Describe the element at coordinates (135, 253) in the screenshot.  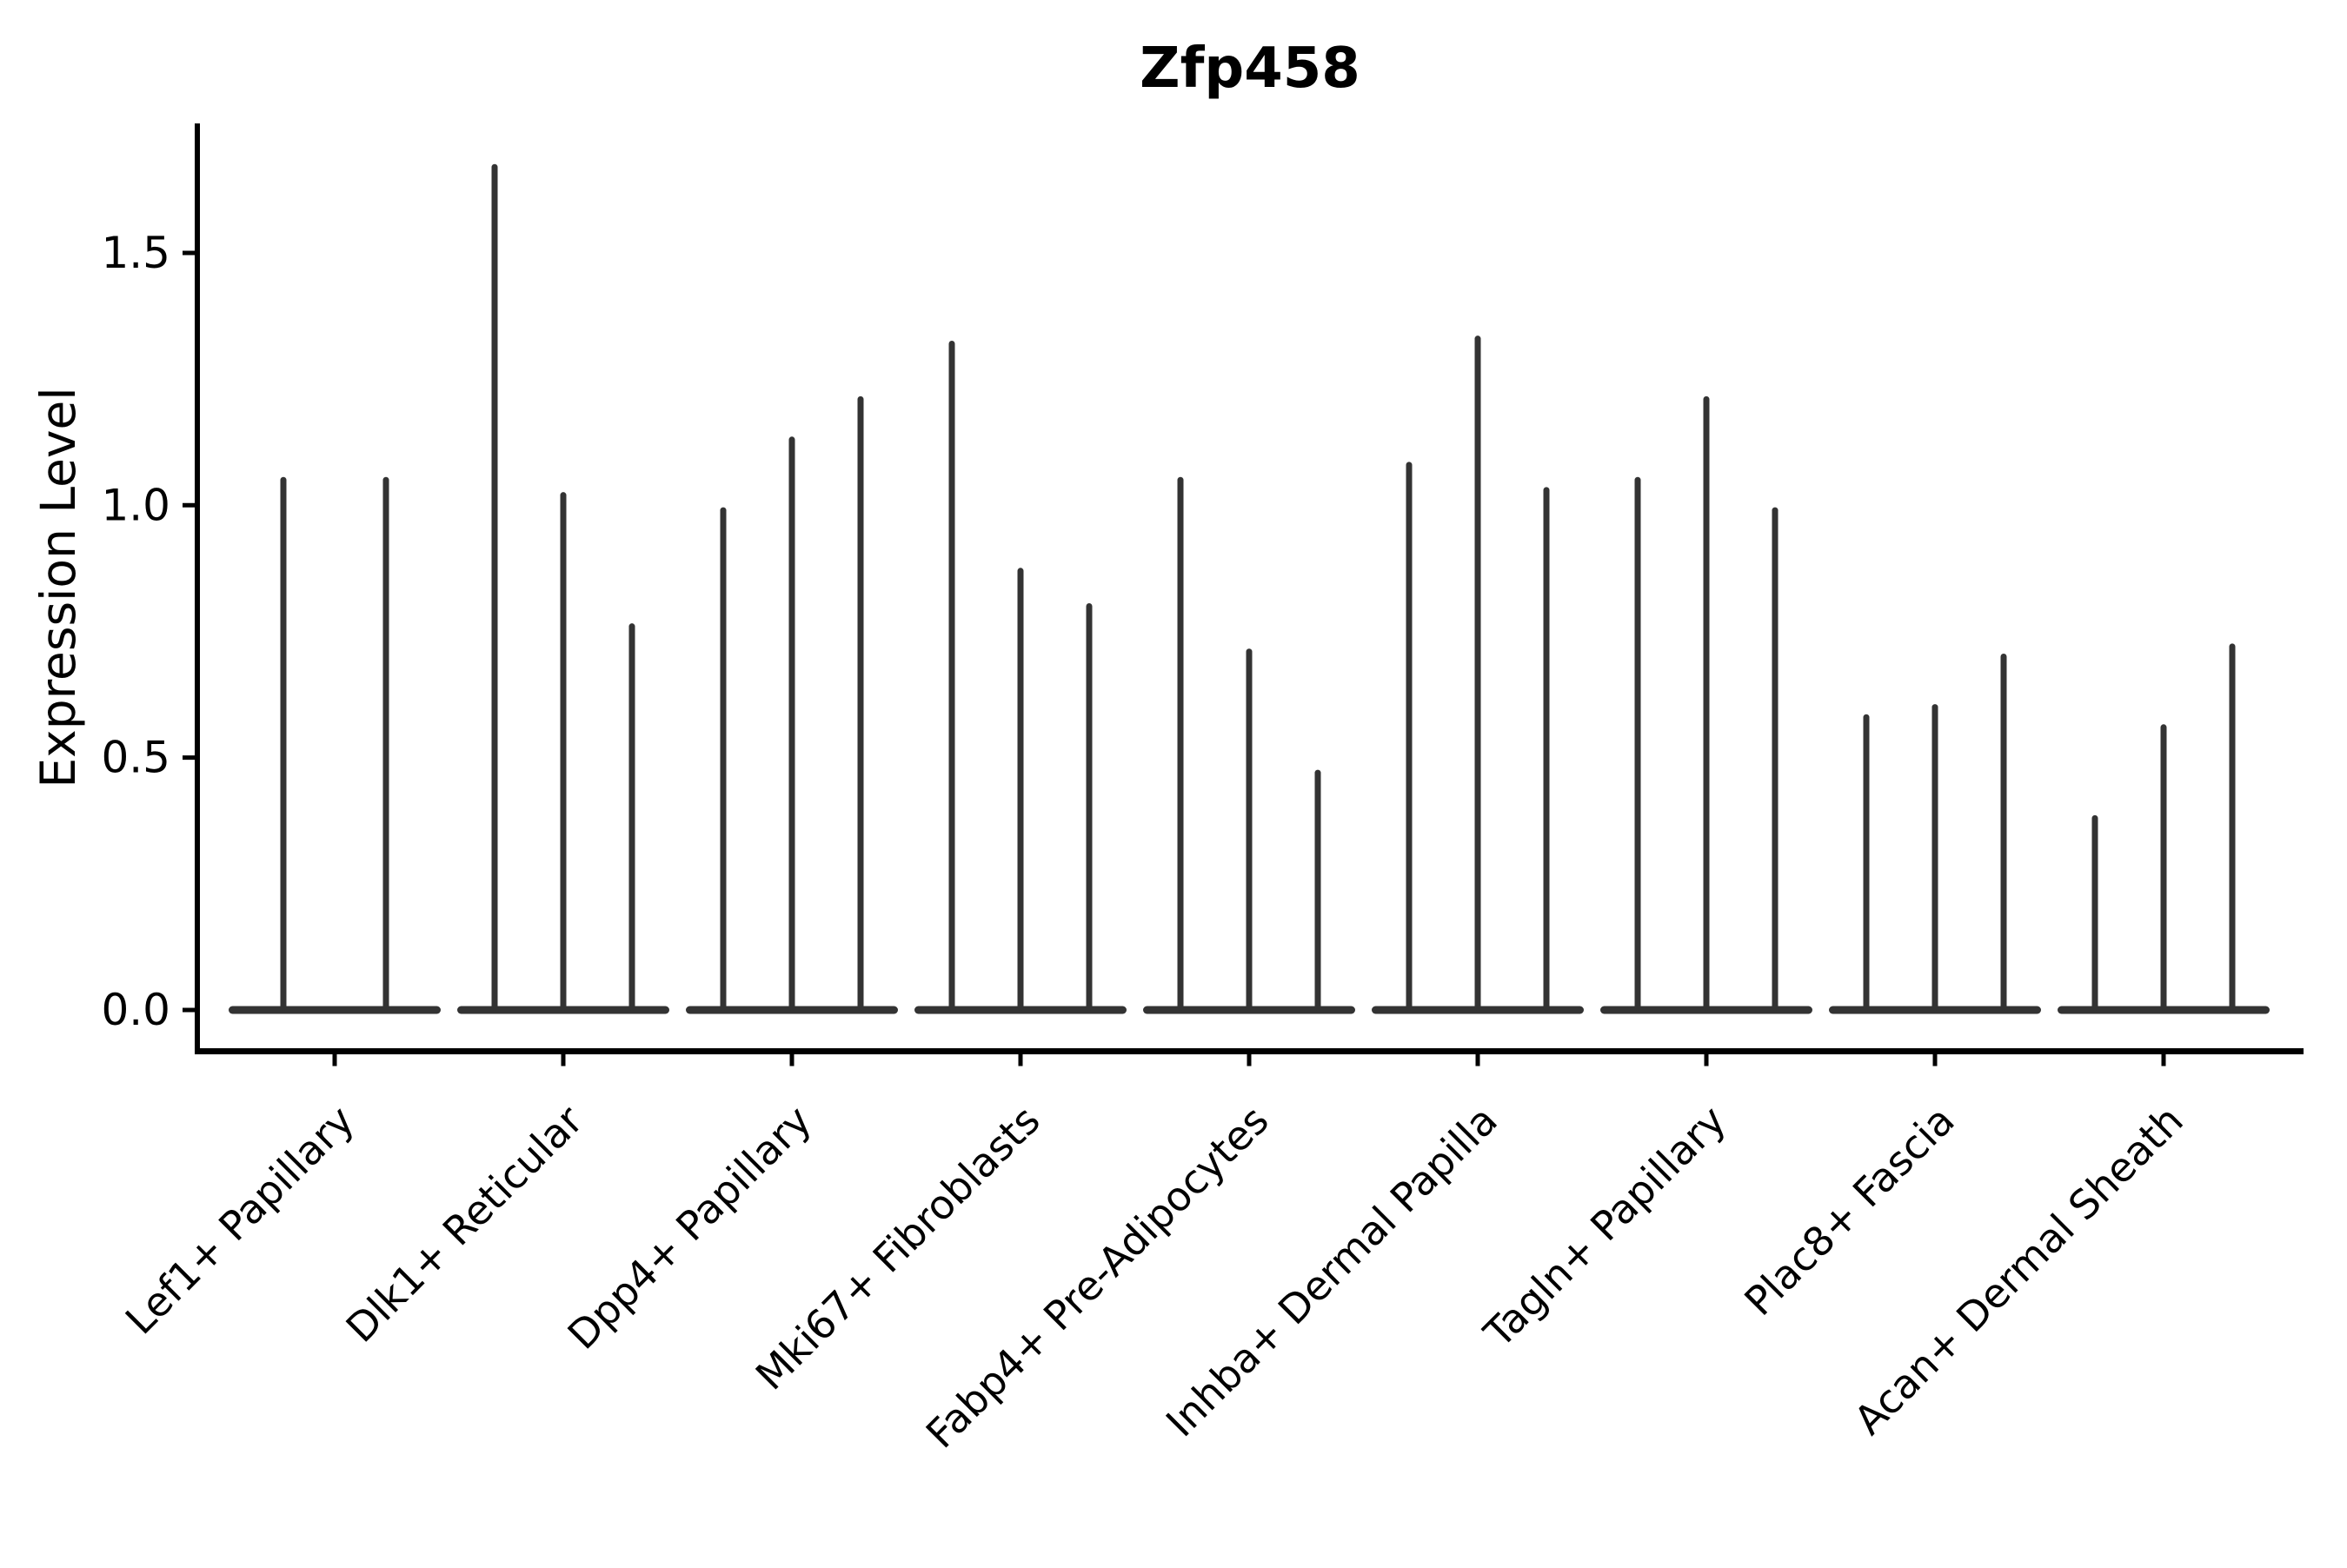
I see `y-tick-label: 1.5` at that location.